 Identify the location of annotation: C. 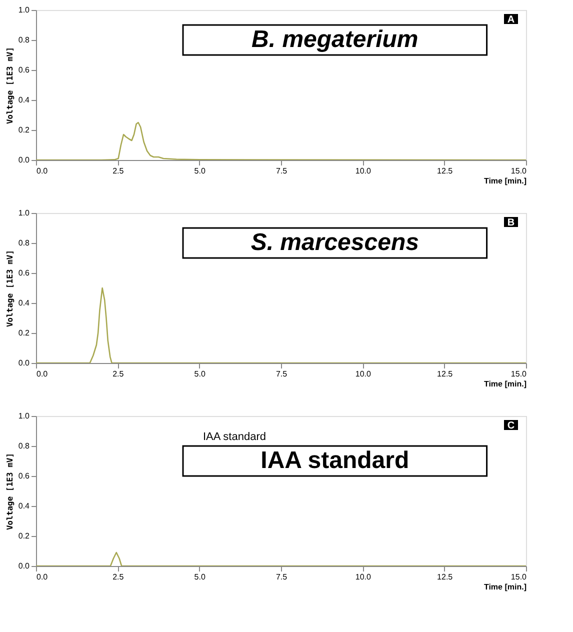
(511, 426).